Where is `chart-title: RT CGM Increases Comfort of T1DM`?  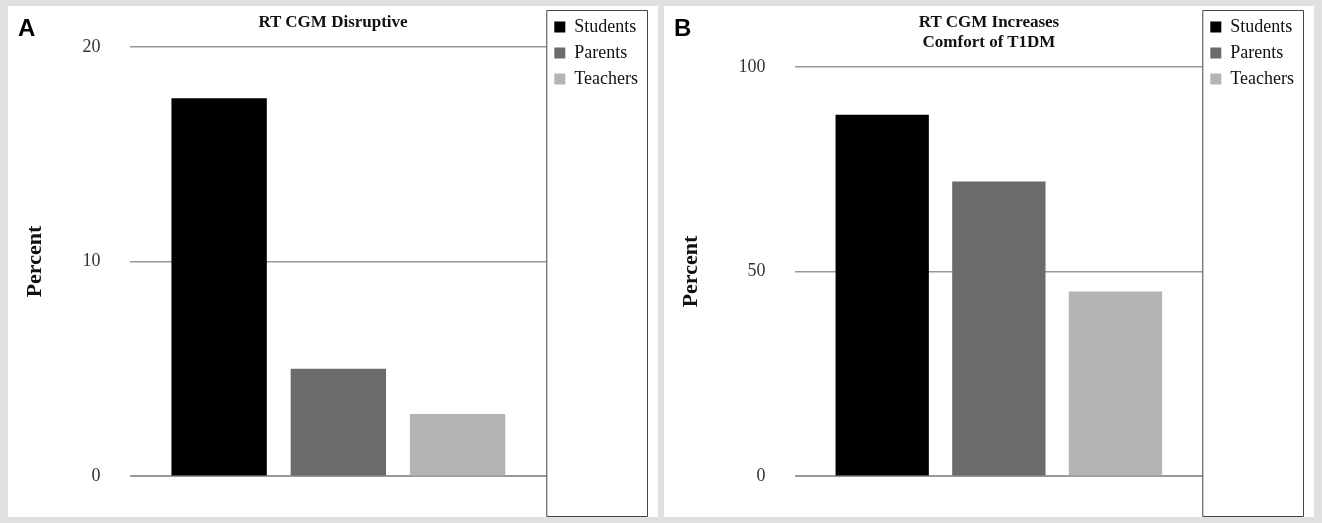
chart-title: RT CGM Increases Comfort of T1DM is located at coordinates (989, 31).